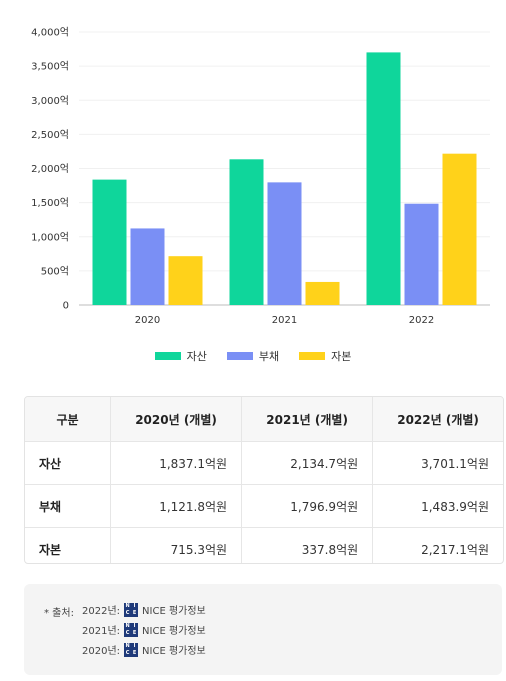  Describe the element at coordinates (383, 178) in the screenshot. I see `bar-2022-asset` at that location.